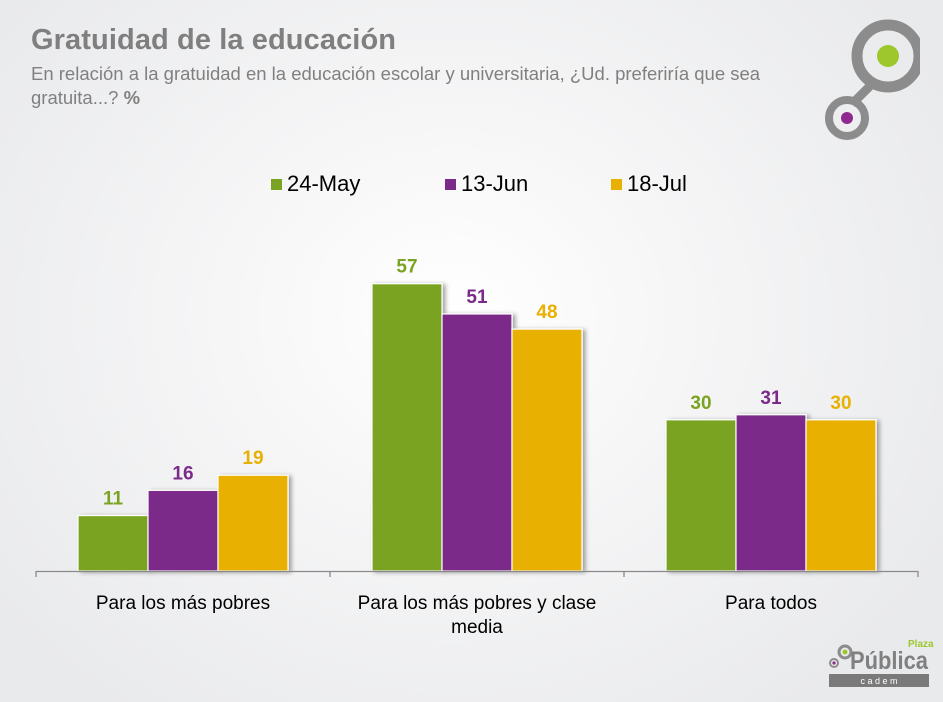 This screenshot has width=943, height=702. I want to click on logo-cadem-text: c a d e m, so click(878, 681).